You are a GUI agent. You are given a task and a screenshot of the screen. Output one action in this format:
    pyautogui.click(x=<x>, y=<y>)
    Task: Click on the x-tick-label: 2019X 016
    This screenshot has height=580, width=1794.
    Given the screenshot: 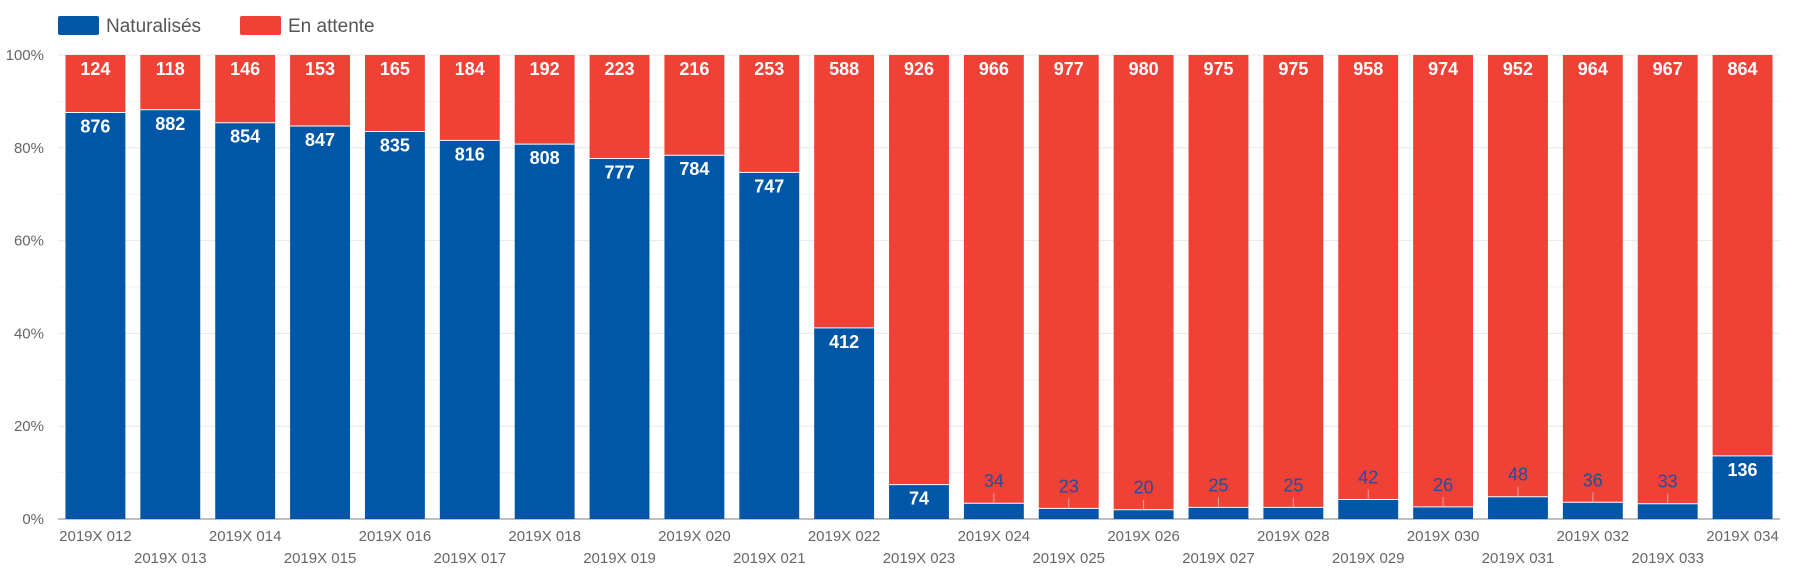 What is the action you would take?
    pyautogui.click(x=395, y=536)
    